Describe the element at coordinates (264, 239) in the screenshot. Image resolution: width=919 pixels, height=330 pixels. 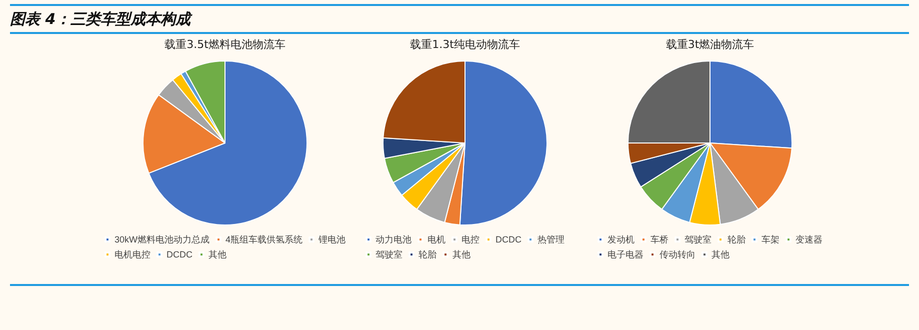
I see `legend-label: 4瓶组车载供氢系统` at that location.